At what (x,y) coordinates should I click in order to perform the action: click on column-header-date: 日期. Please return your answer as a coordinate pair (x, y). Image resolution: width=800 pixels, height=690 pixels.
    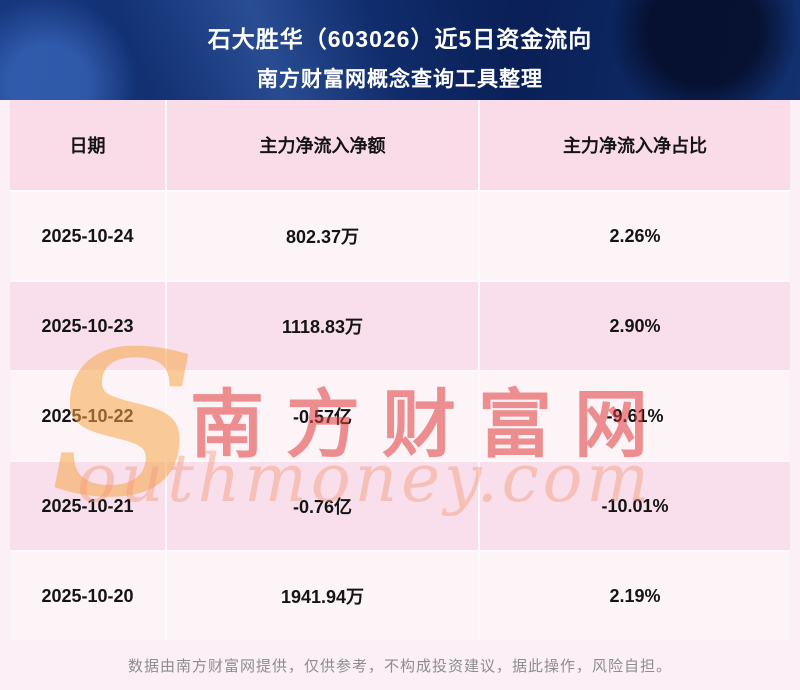
    Looking at the image, I should click on (87, 146).